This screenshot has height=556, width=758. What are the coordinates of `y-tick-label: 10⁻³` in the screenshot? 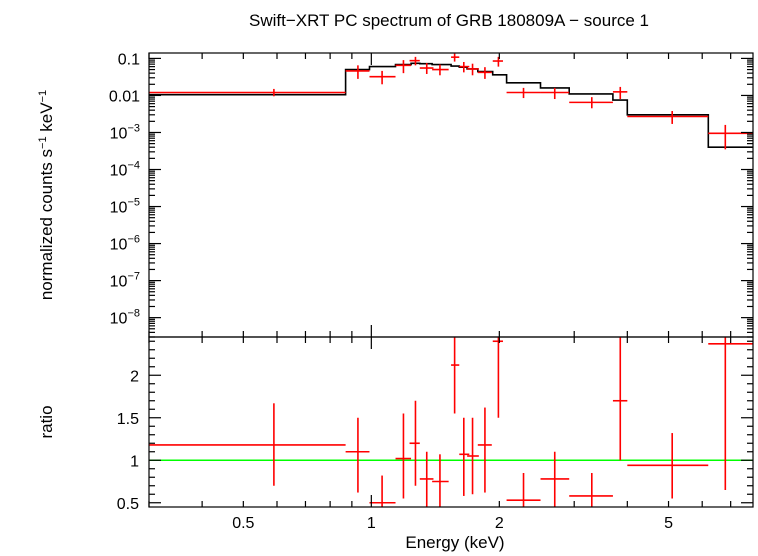 It's located at (125, 132).